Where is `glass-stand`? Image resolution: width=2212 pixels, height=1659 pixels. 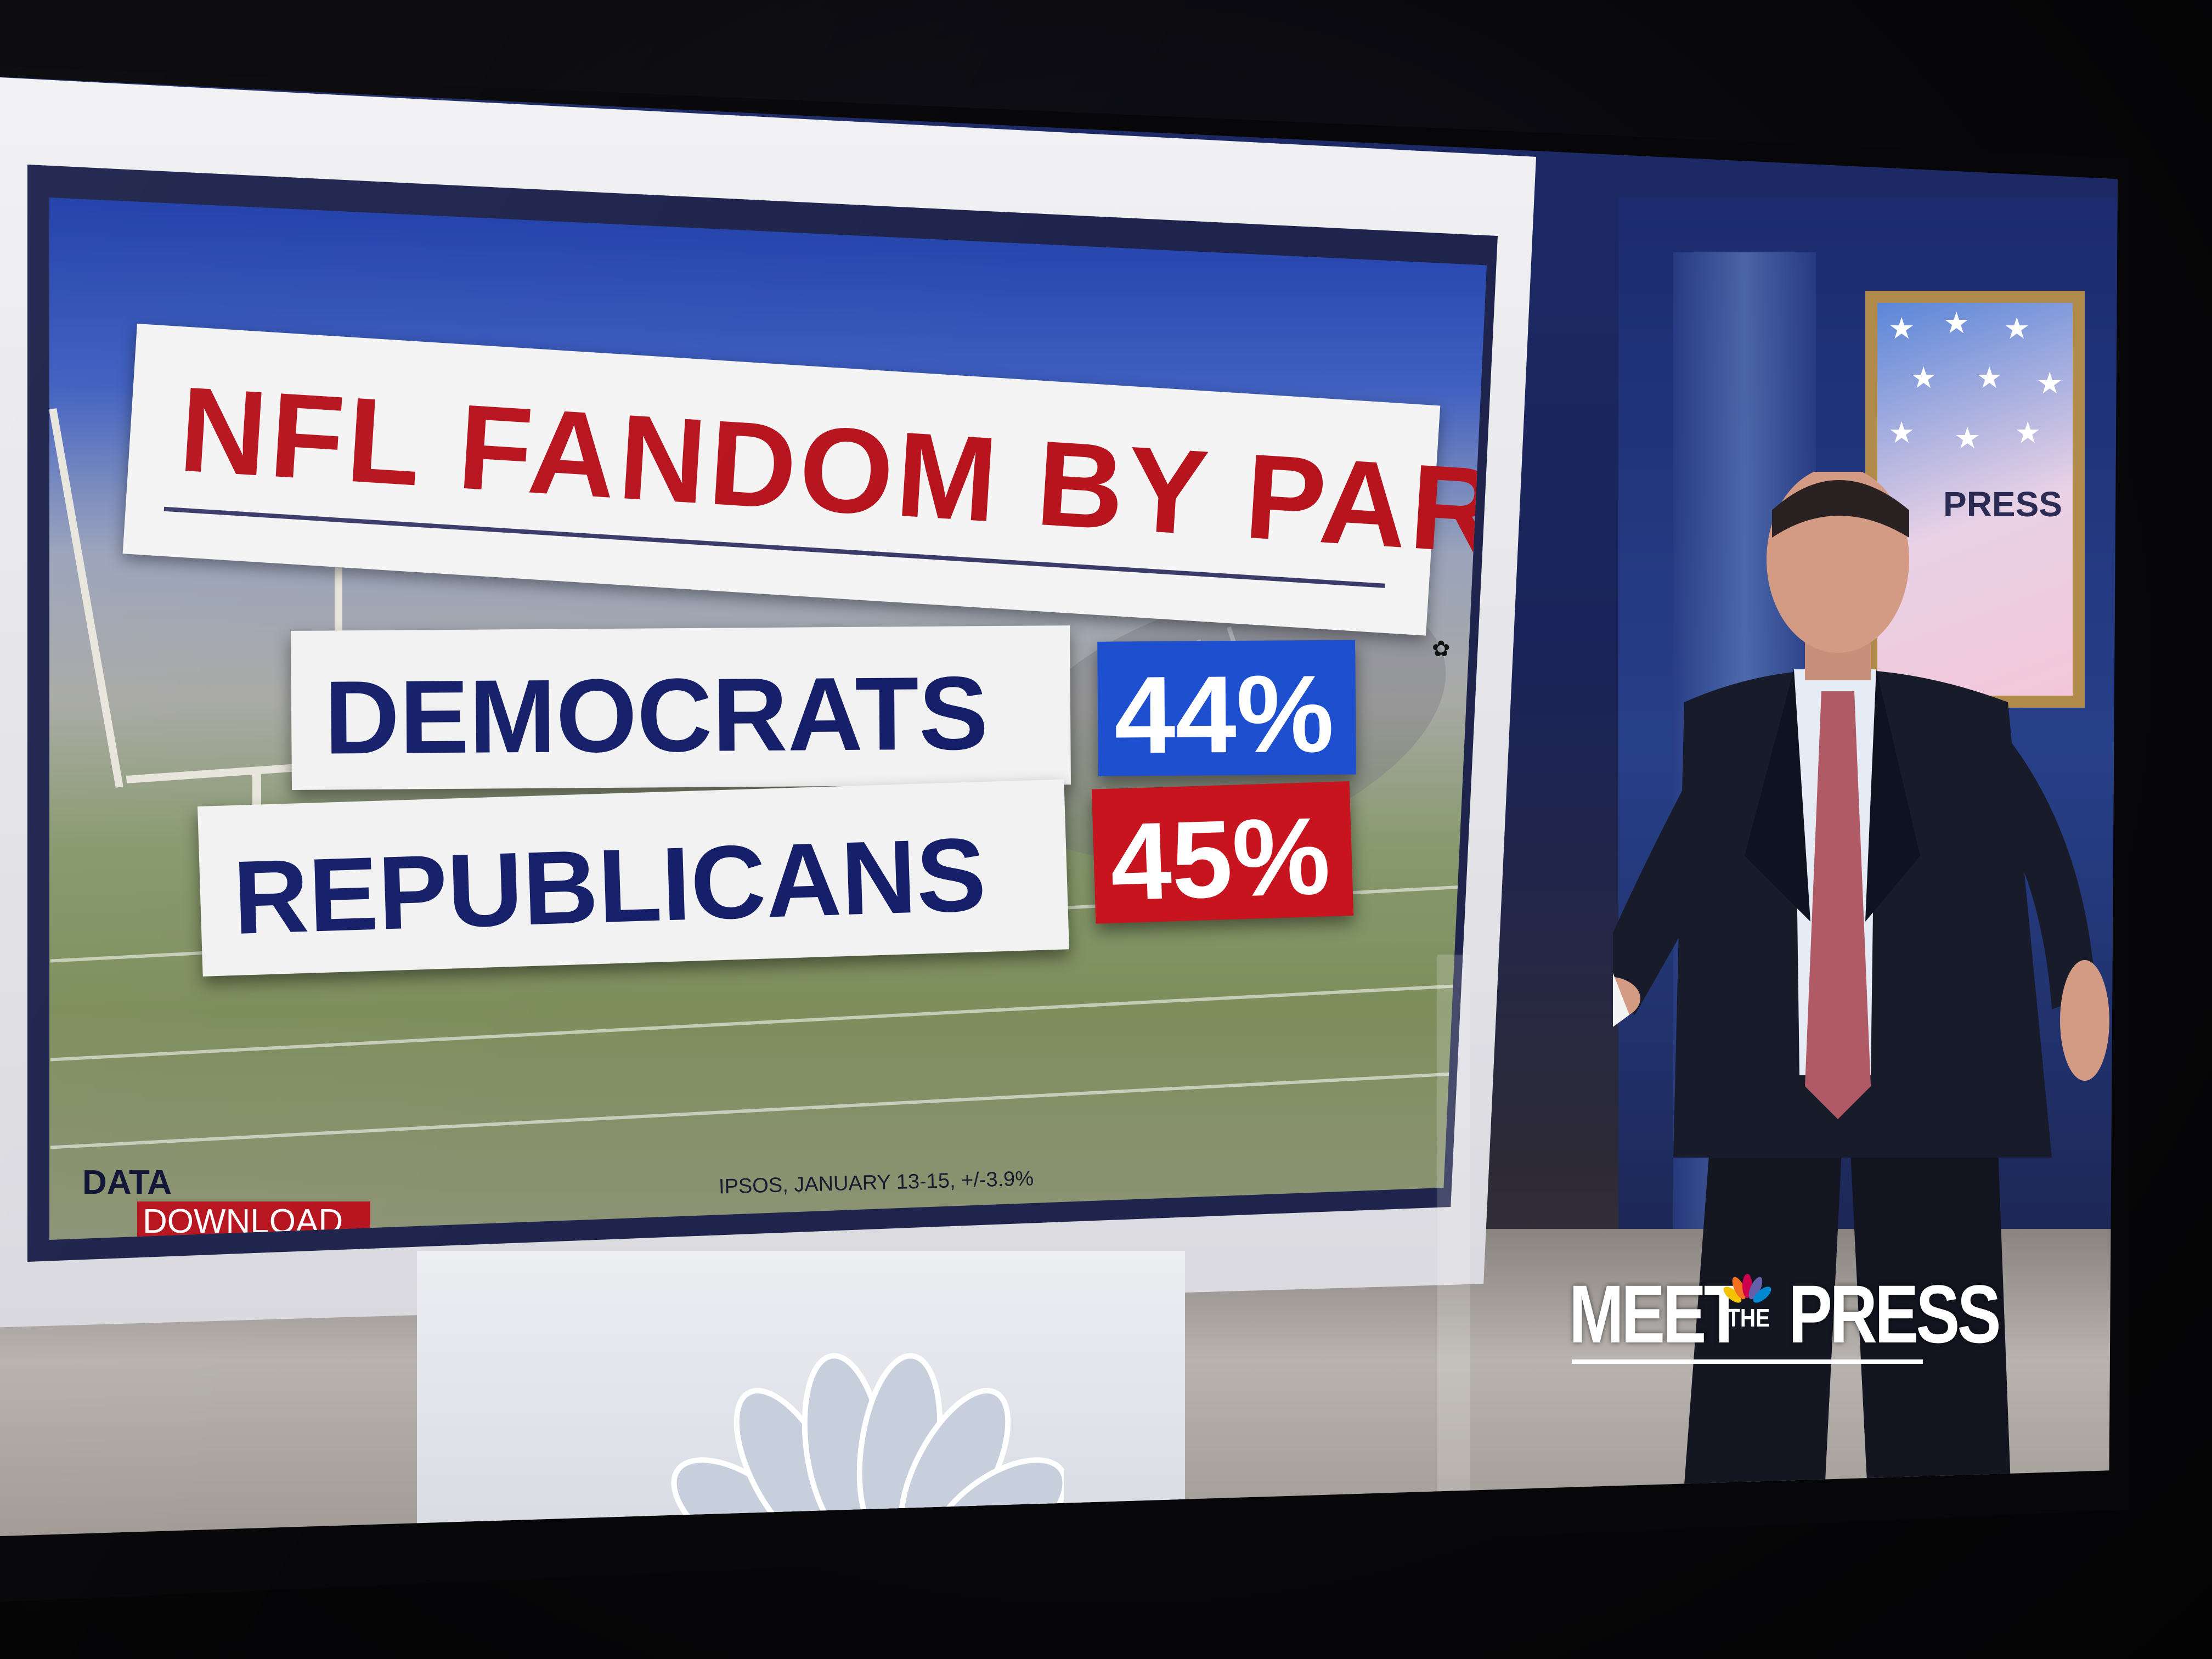
glass-stand is located at coordinates (1453, 1245).